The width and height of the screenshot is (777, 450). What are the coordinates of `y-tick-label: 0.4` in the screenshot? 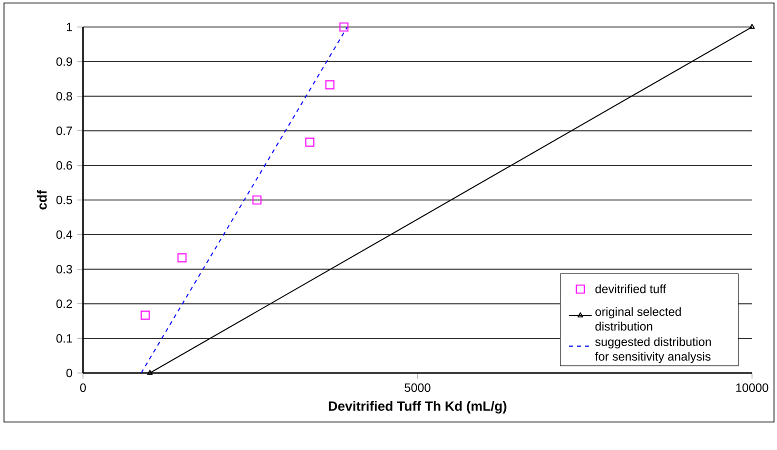 It's located at (64, 234).